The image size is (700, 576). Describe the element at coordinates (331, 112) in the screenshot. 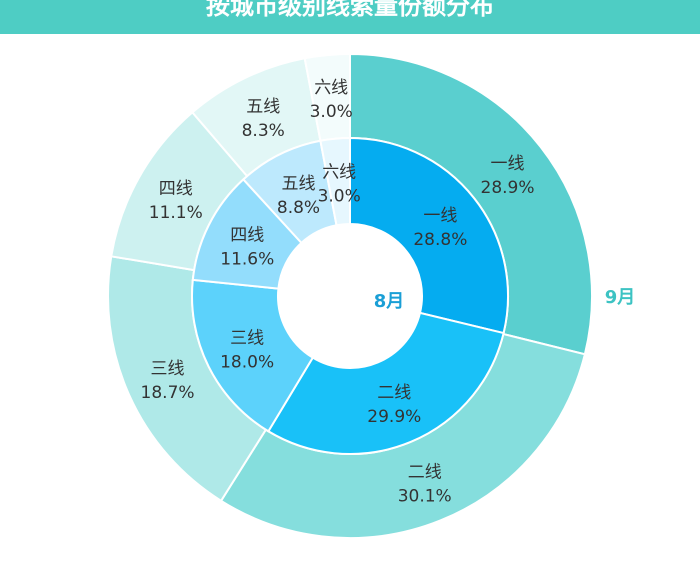

I see `outer-value-label-5: 3.0%` at that location.